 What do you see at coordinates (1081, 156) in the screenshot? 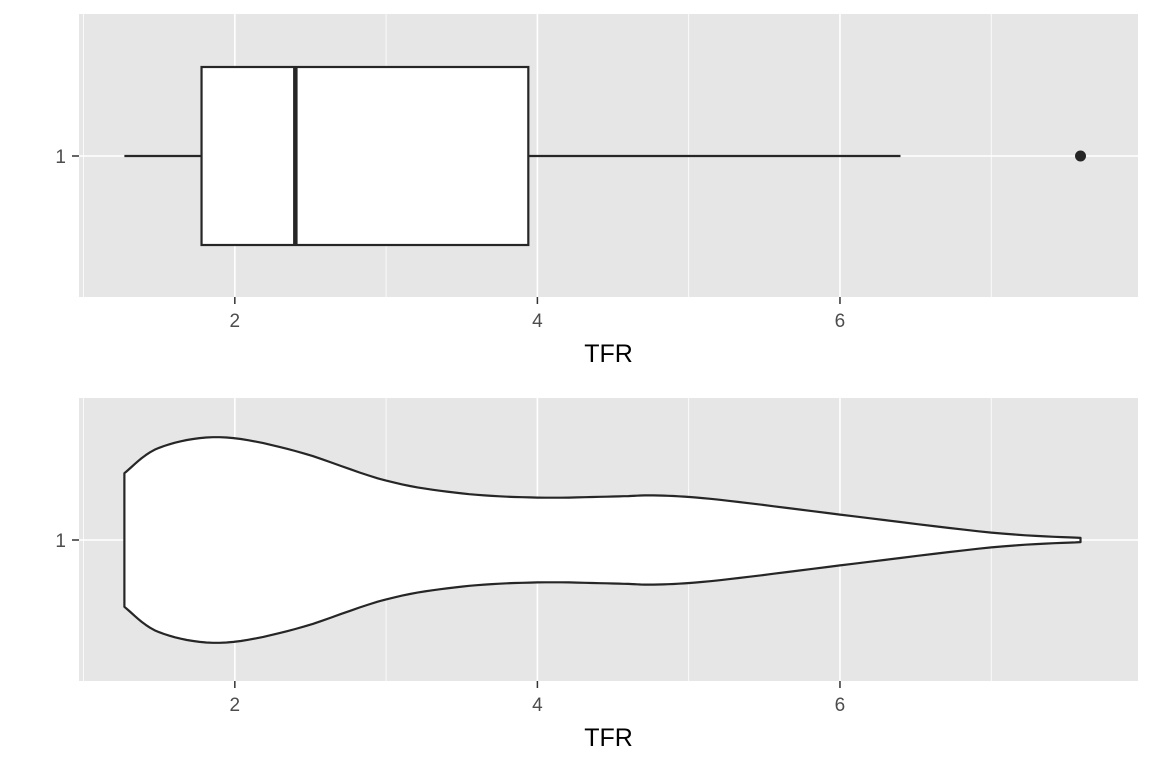
I see `outlier-point` at bounding box center [1081, 156].